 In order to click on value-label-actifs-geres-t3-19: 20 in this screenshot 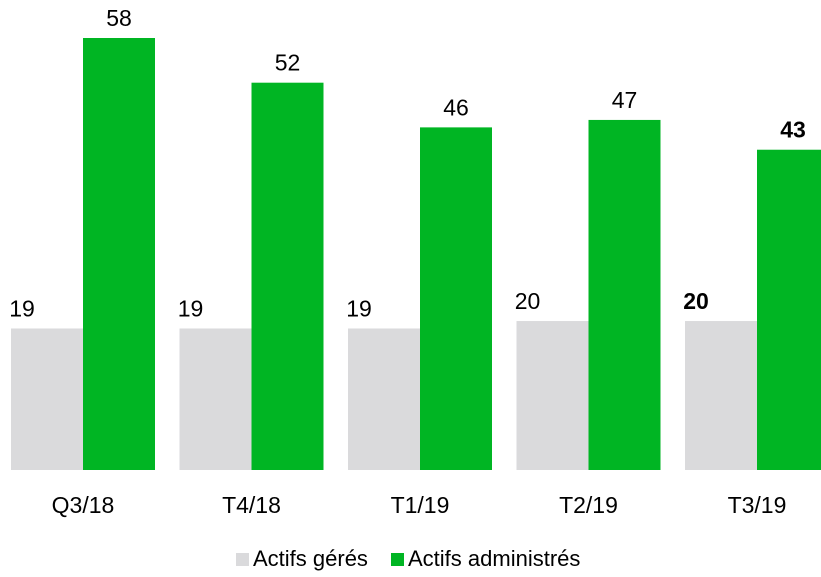, I will do `click(696, 301)`.